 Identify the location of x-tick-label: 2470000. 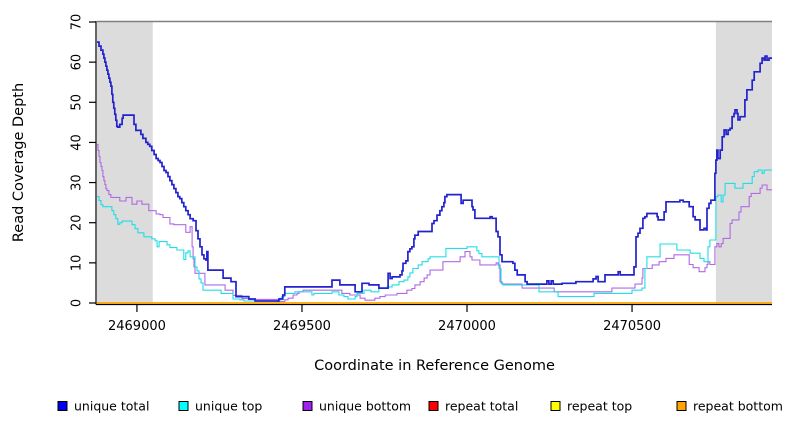
(467, 326).